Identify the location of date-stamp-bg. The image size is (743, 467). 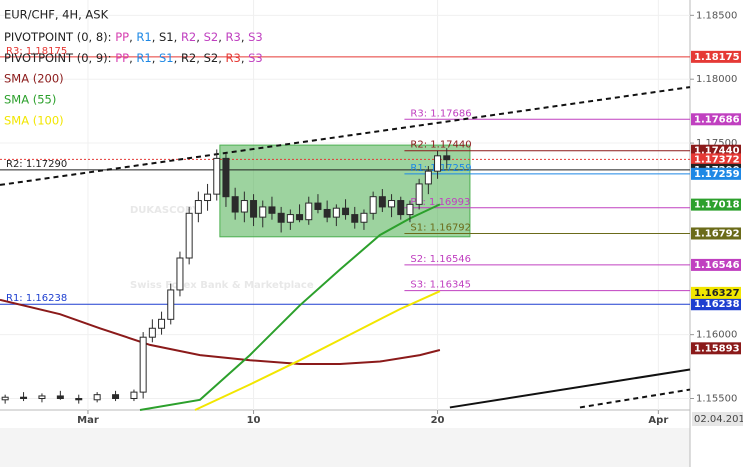
(717, 419).